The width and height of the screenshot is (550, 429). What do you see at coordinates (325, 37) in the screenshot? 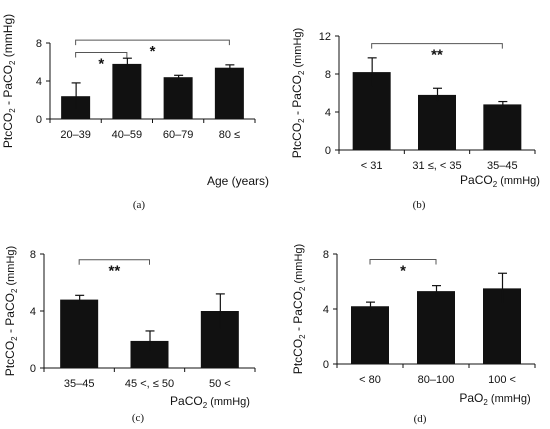
I see `y-tick-label: 12` at bounding box center [325, 37].